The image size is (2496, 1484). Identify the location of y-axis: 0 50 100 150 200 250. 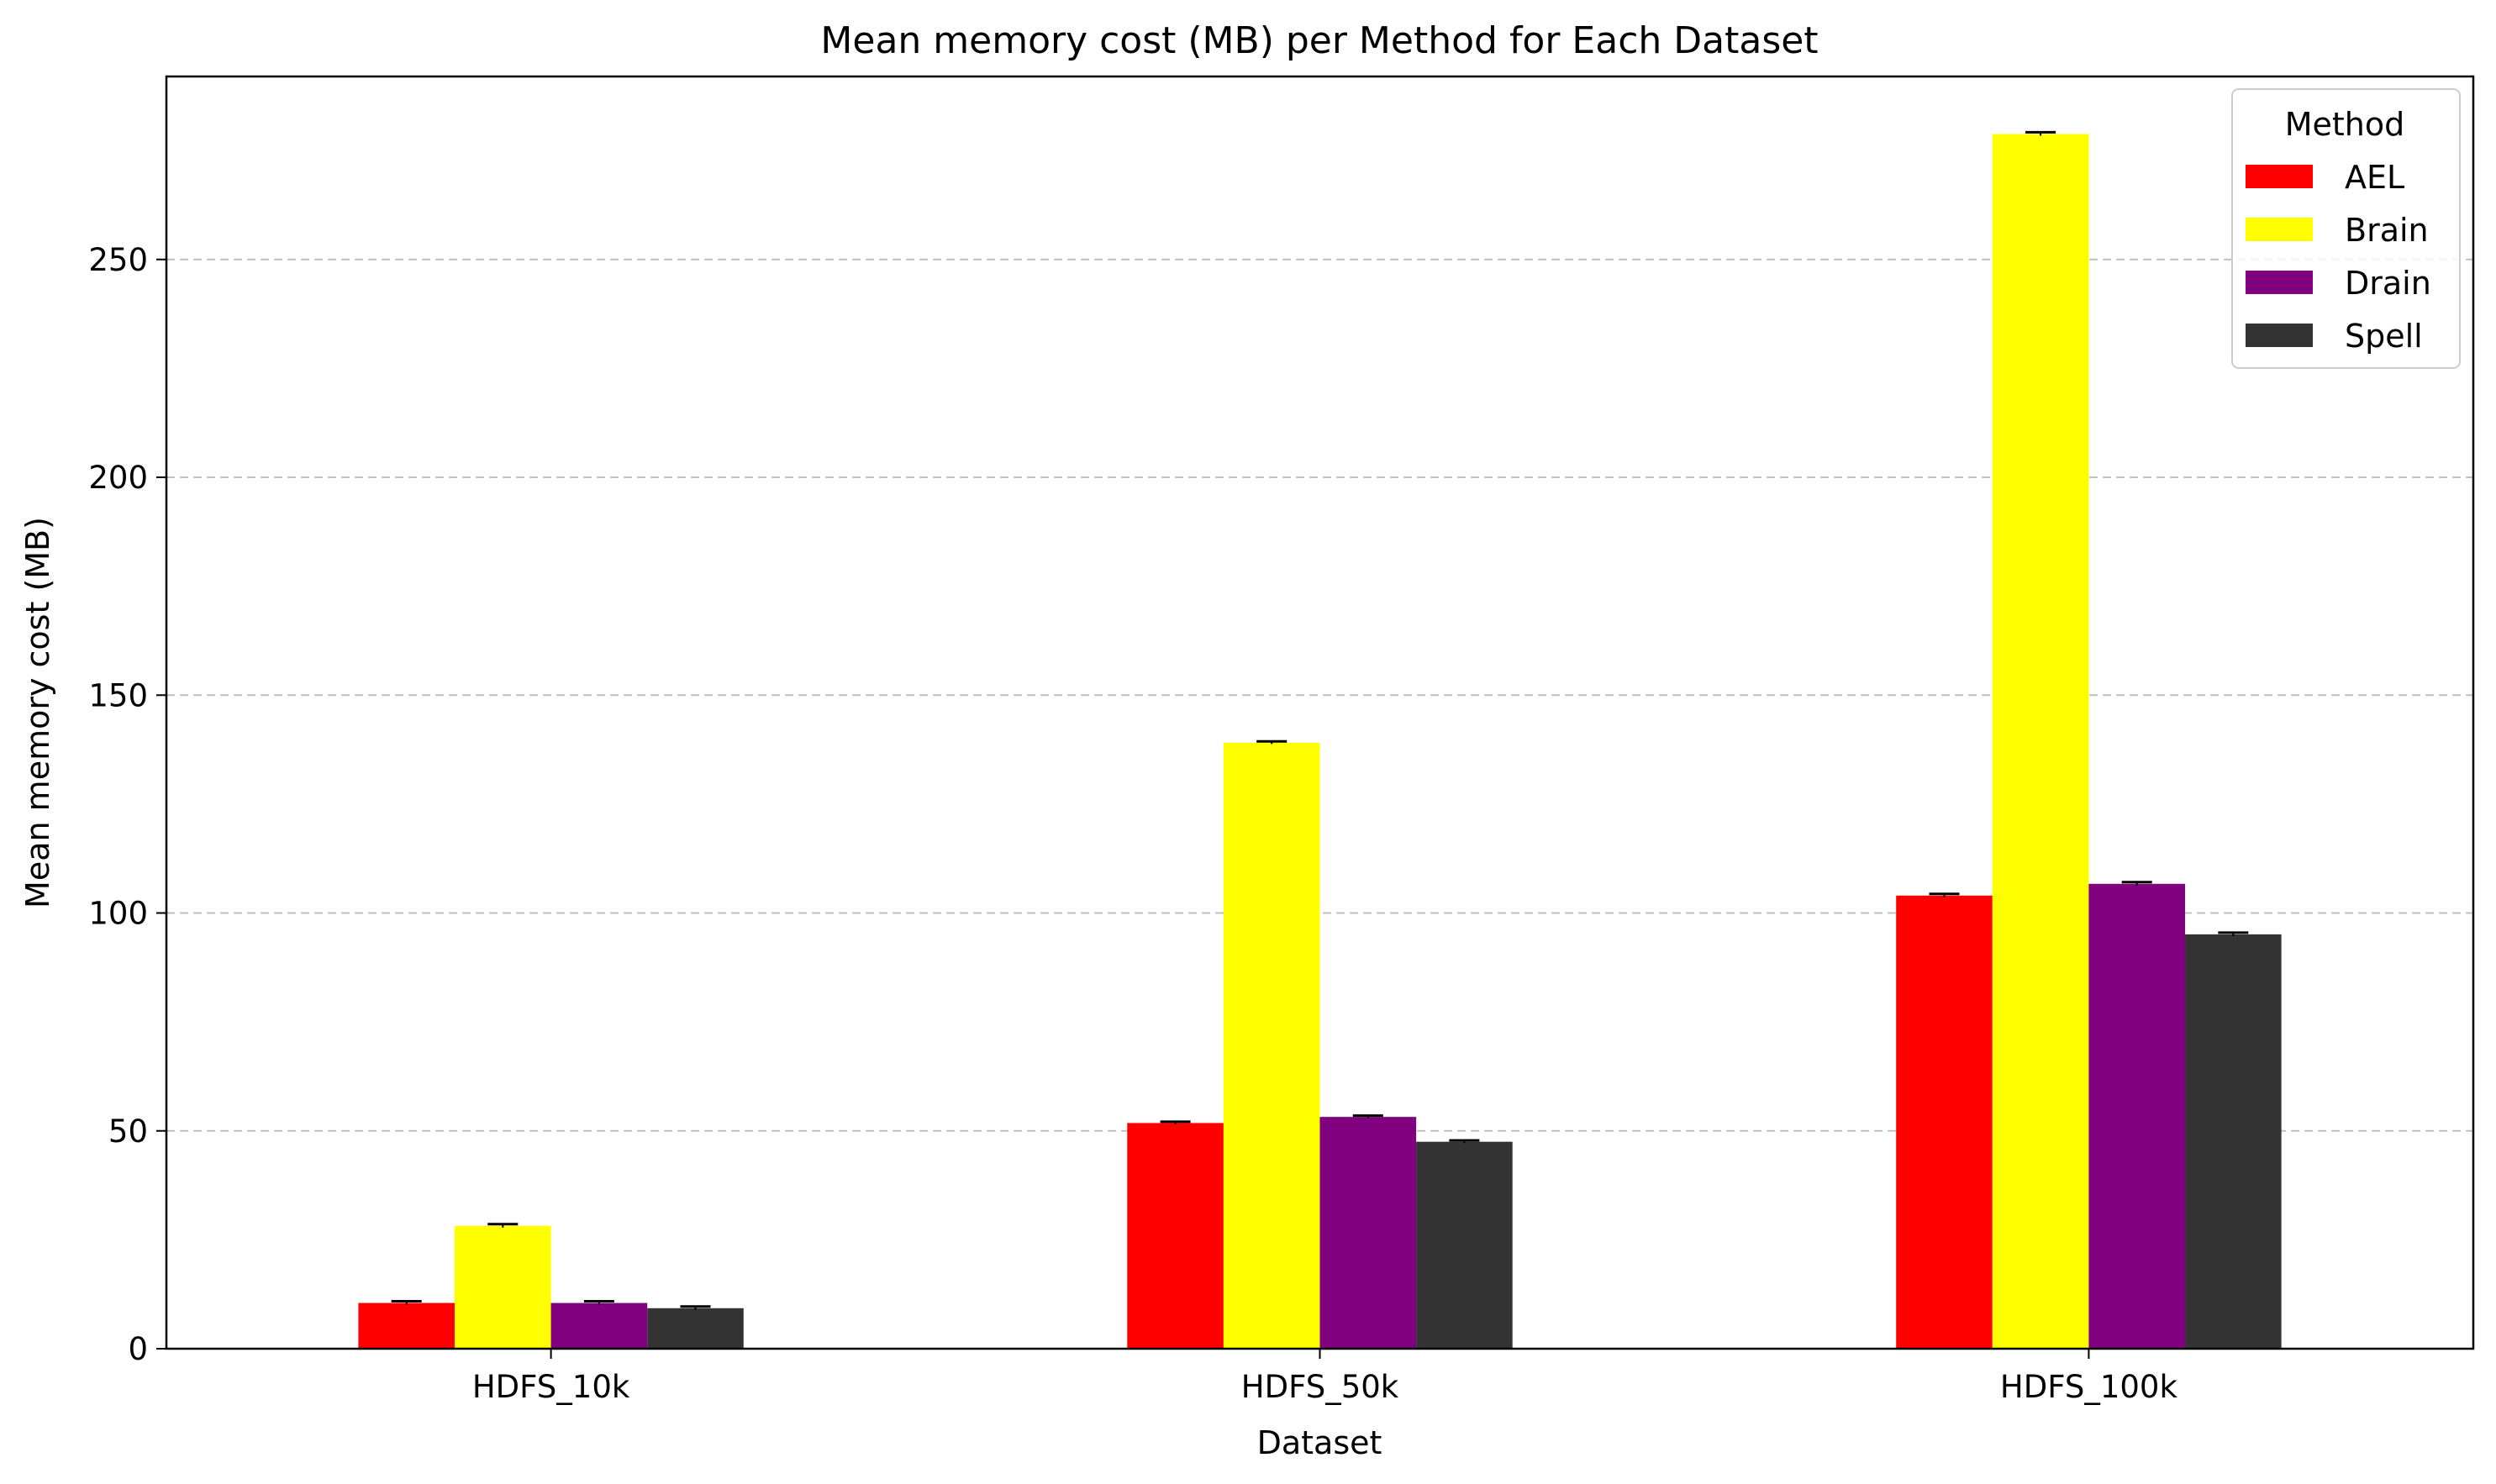
(127, 804).